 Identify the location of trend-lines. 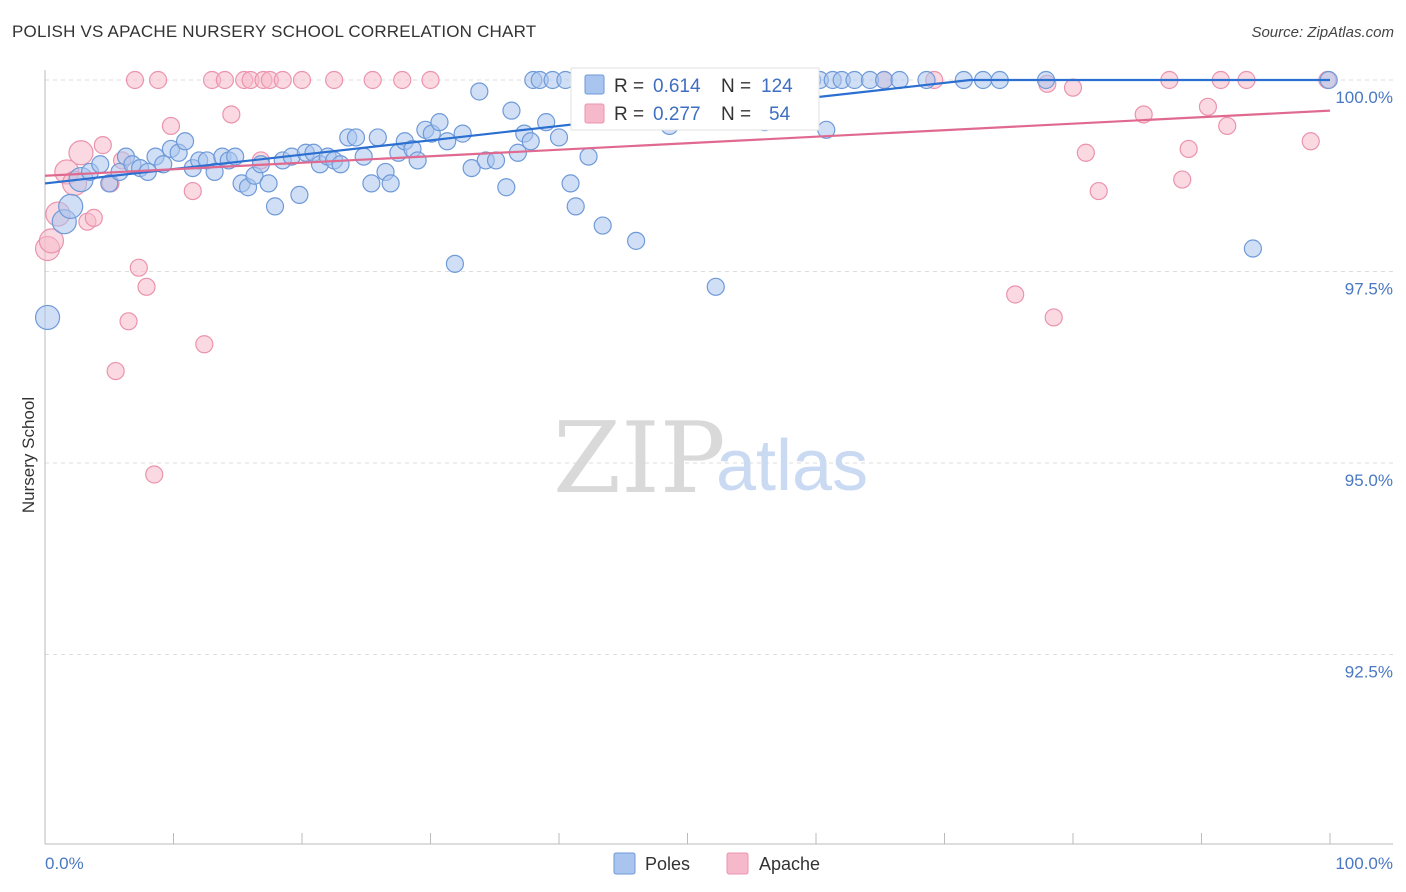
(687, 131).